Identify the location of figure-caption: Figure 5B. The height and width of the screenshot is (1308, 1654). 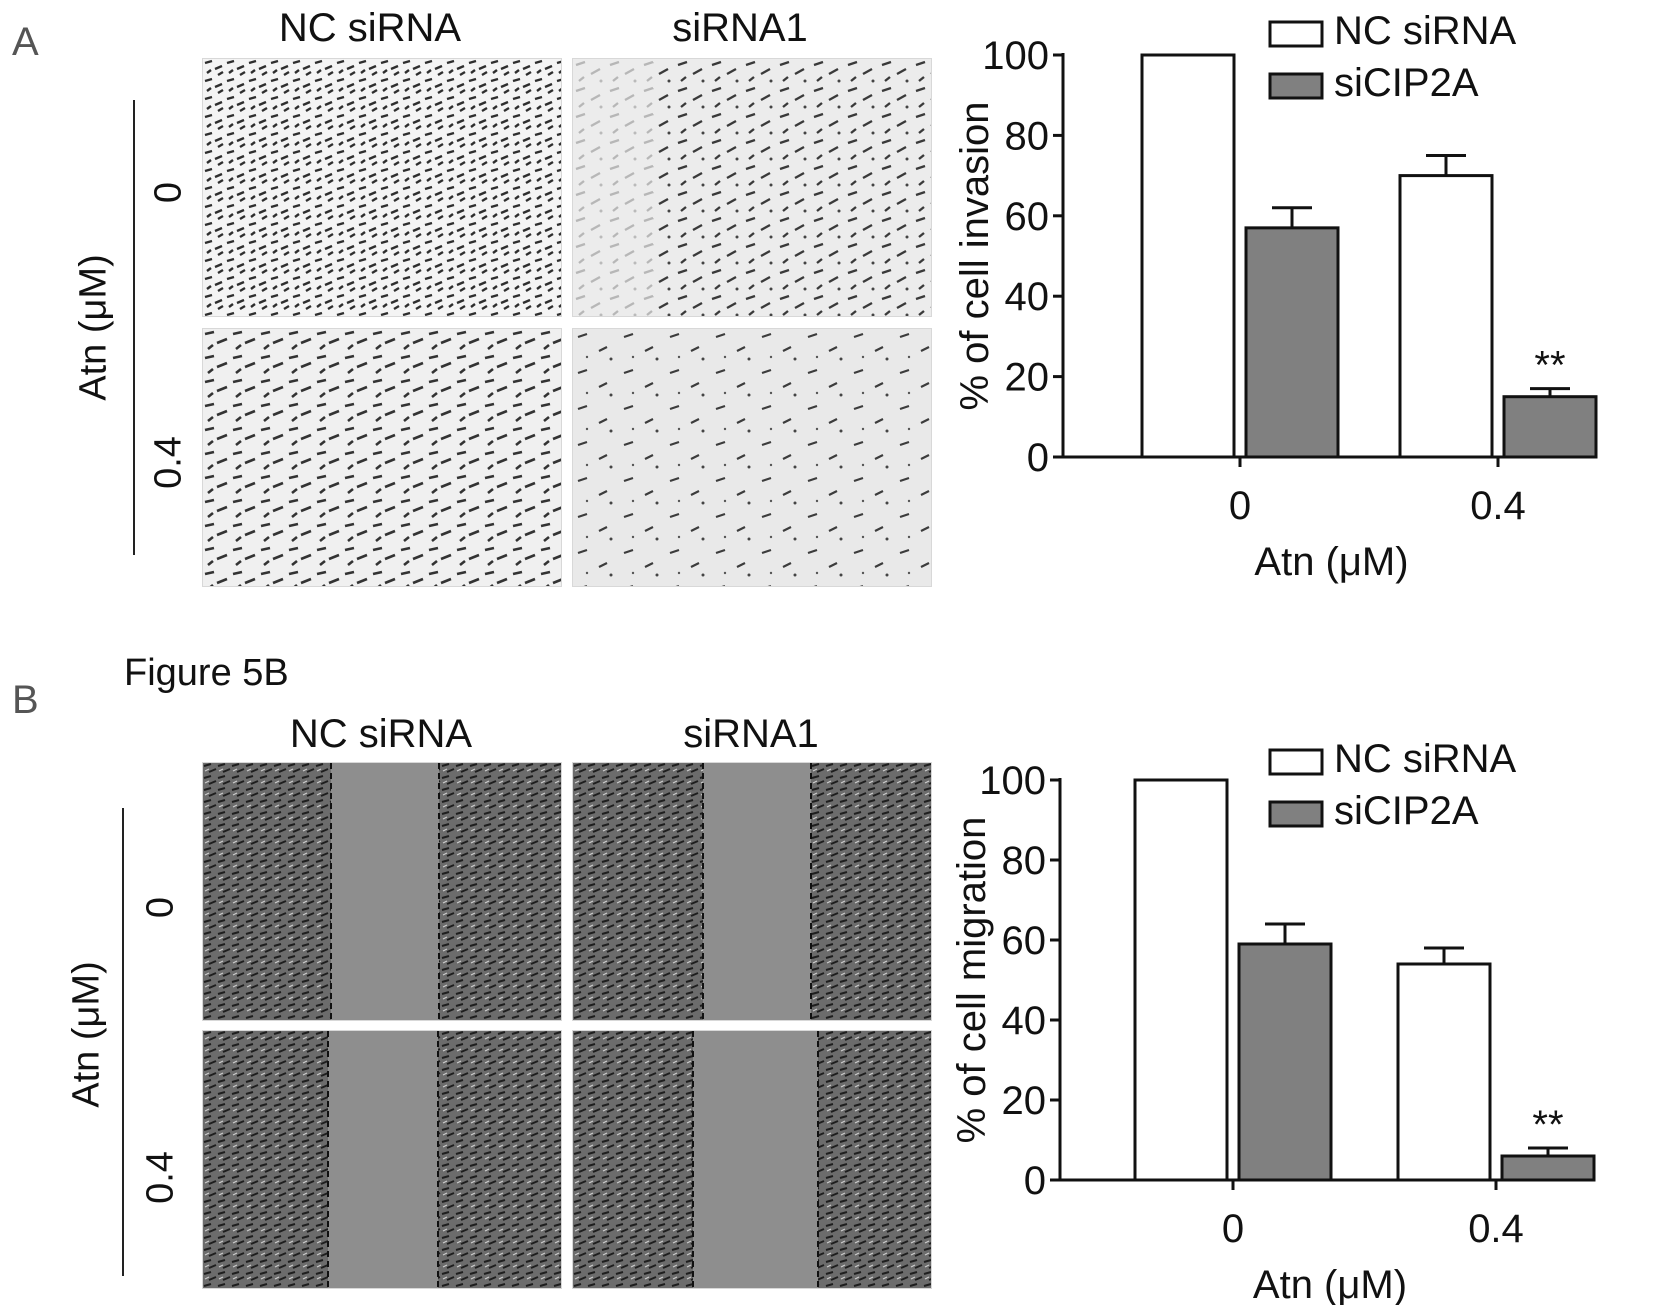
(206, 673).